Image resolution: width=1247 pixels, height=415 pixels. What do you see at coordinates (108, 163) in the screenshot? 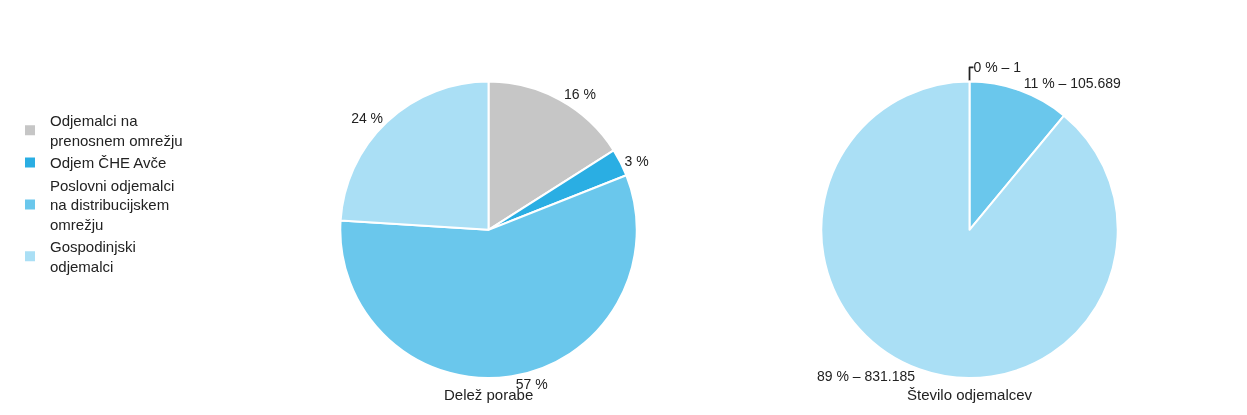
I see `legend-label: Odjem ČHE Avče` at bounding box center [108, 163].